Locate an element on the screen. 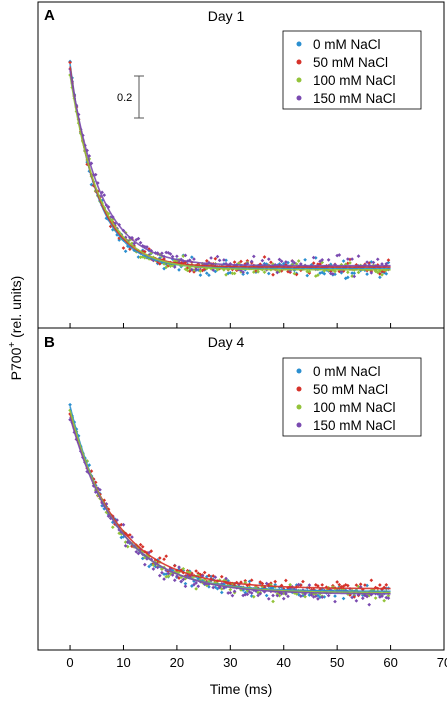 The width and height of the screenshot is (447, 703). legend-b-label-3: 150 mM NaCl is located at coordinates (354, 425).